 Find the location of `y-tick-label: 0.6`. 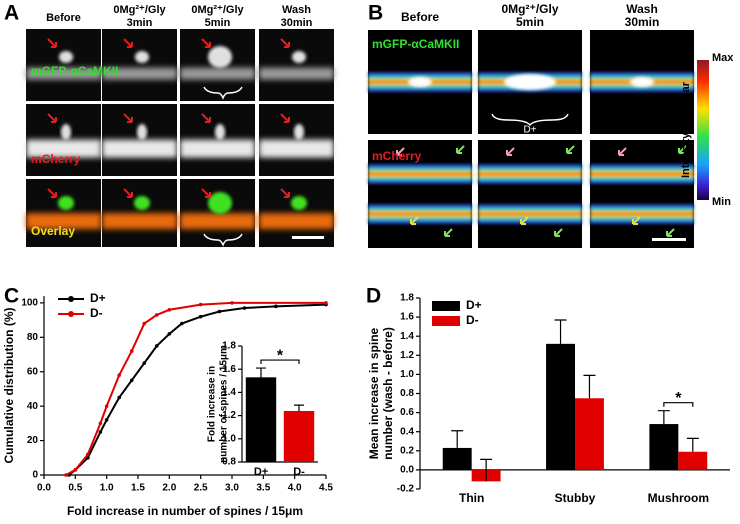

y-tick-label: 0.6 is located at coordinates (407, 412).